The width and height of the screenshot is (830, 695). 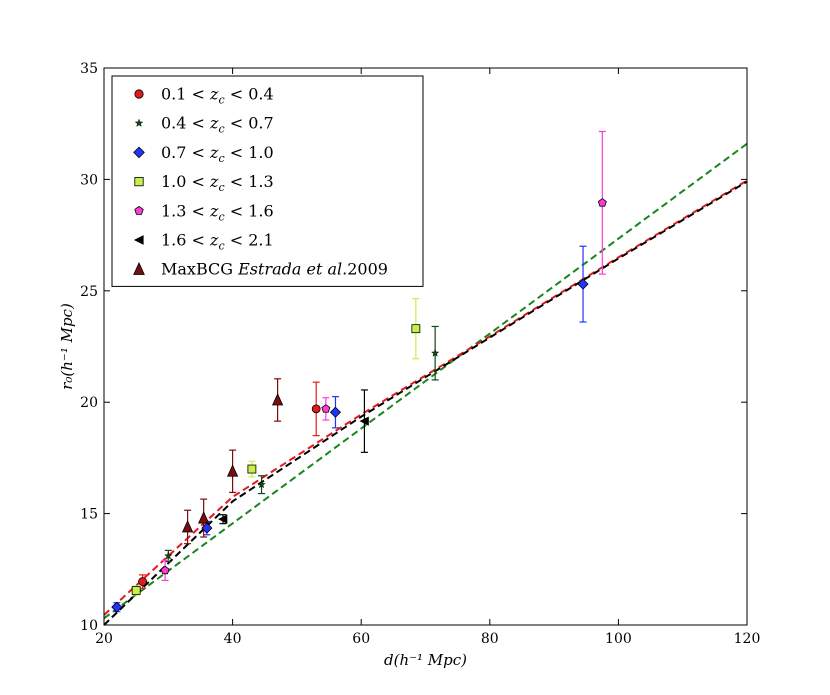 I want to click on legend-label: 1.3 < zc < 1.6, so click(x=217, y=212).